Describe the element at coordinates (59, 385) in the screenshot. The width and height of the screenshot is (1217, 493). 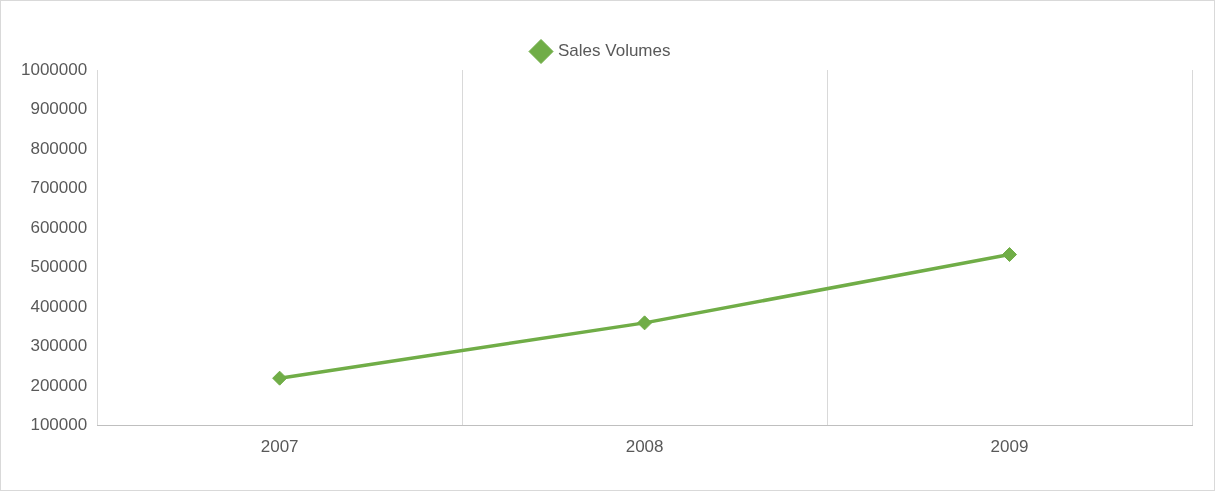
I see `y-tick-label: 200000` at that location.